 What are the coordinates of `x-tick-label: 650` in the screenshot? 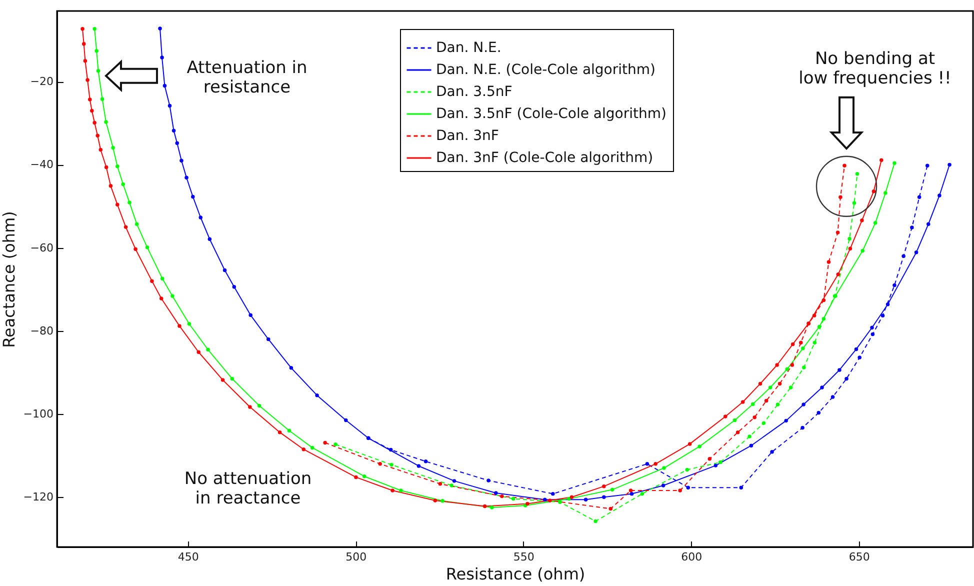 It's located at (859, 557).